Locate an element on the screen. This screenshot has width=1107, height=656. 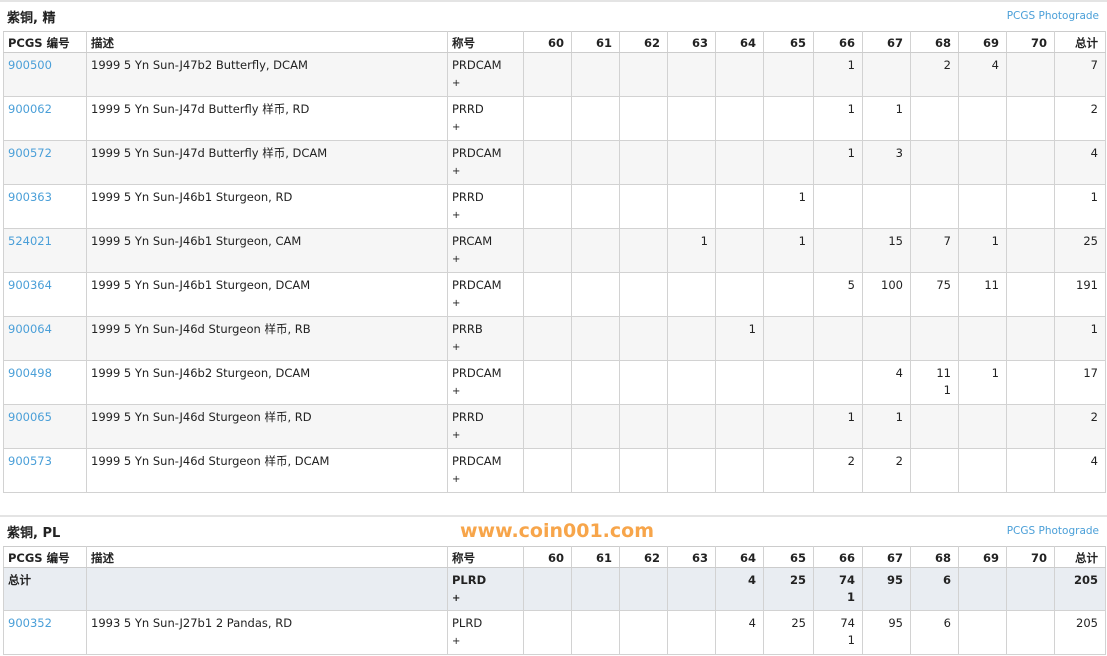
total-cell: 205 is located at coordinates (1080, 632).